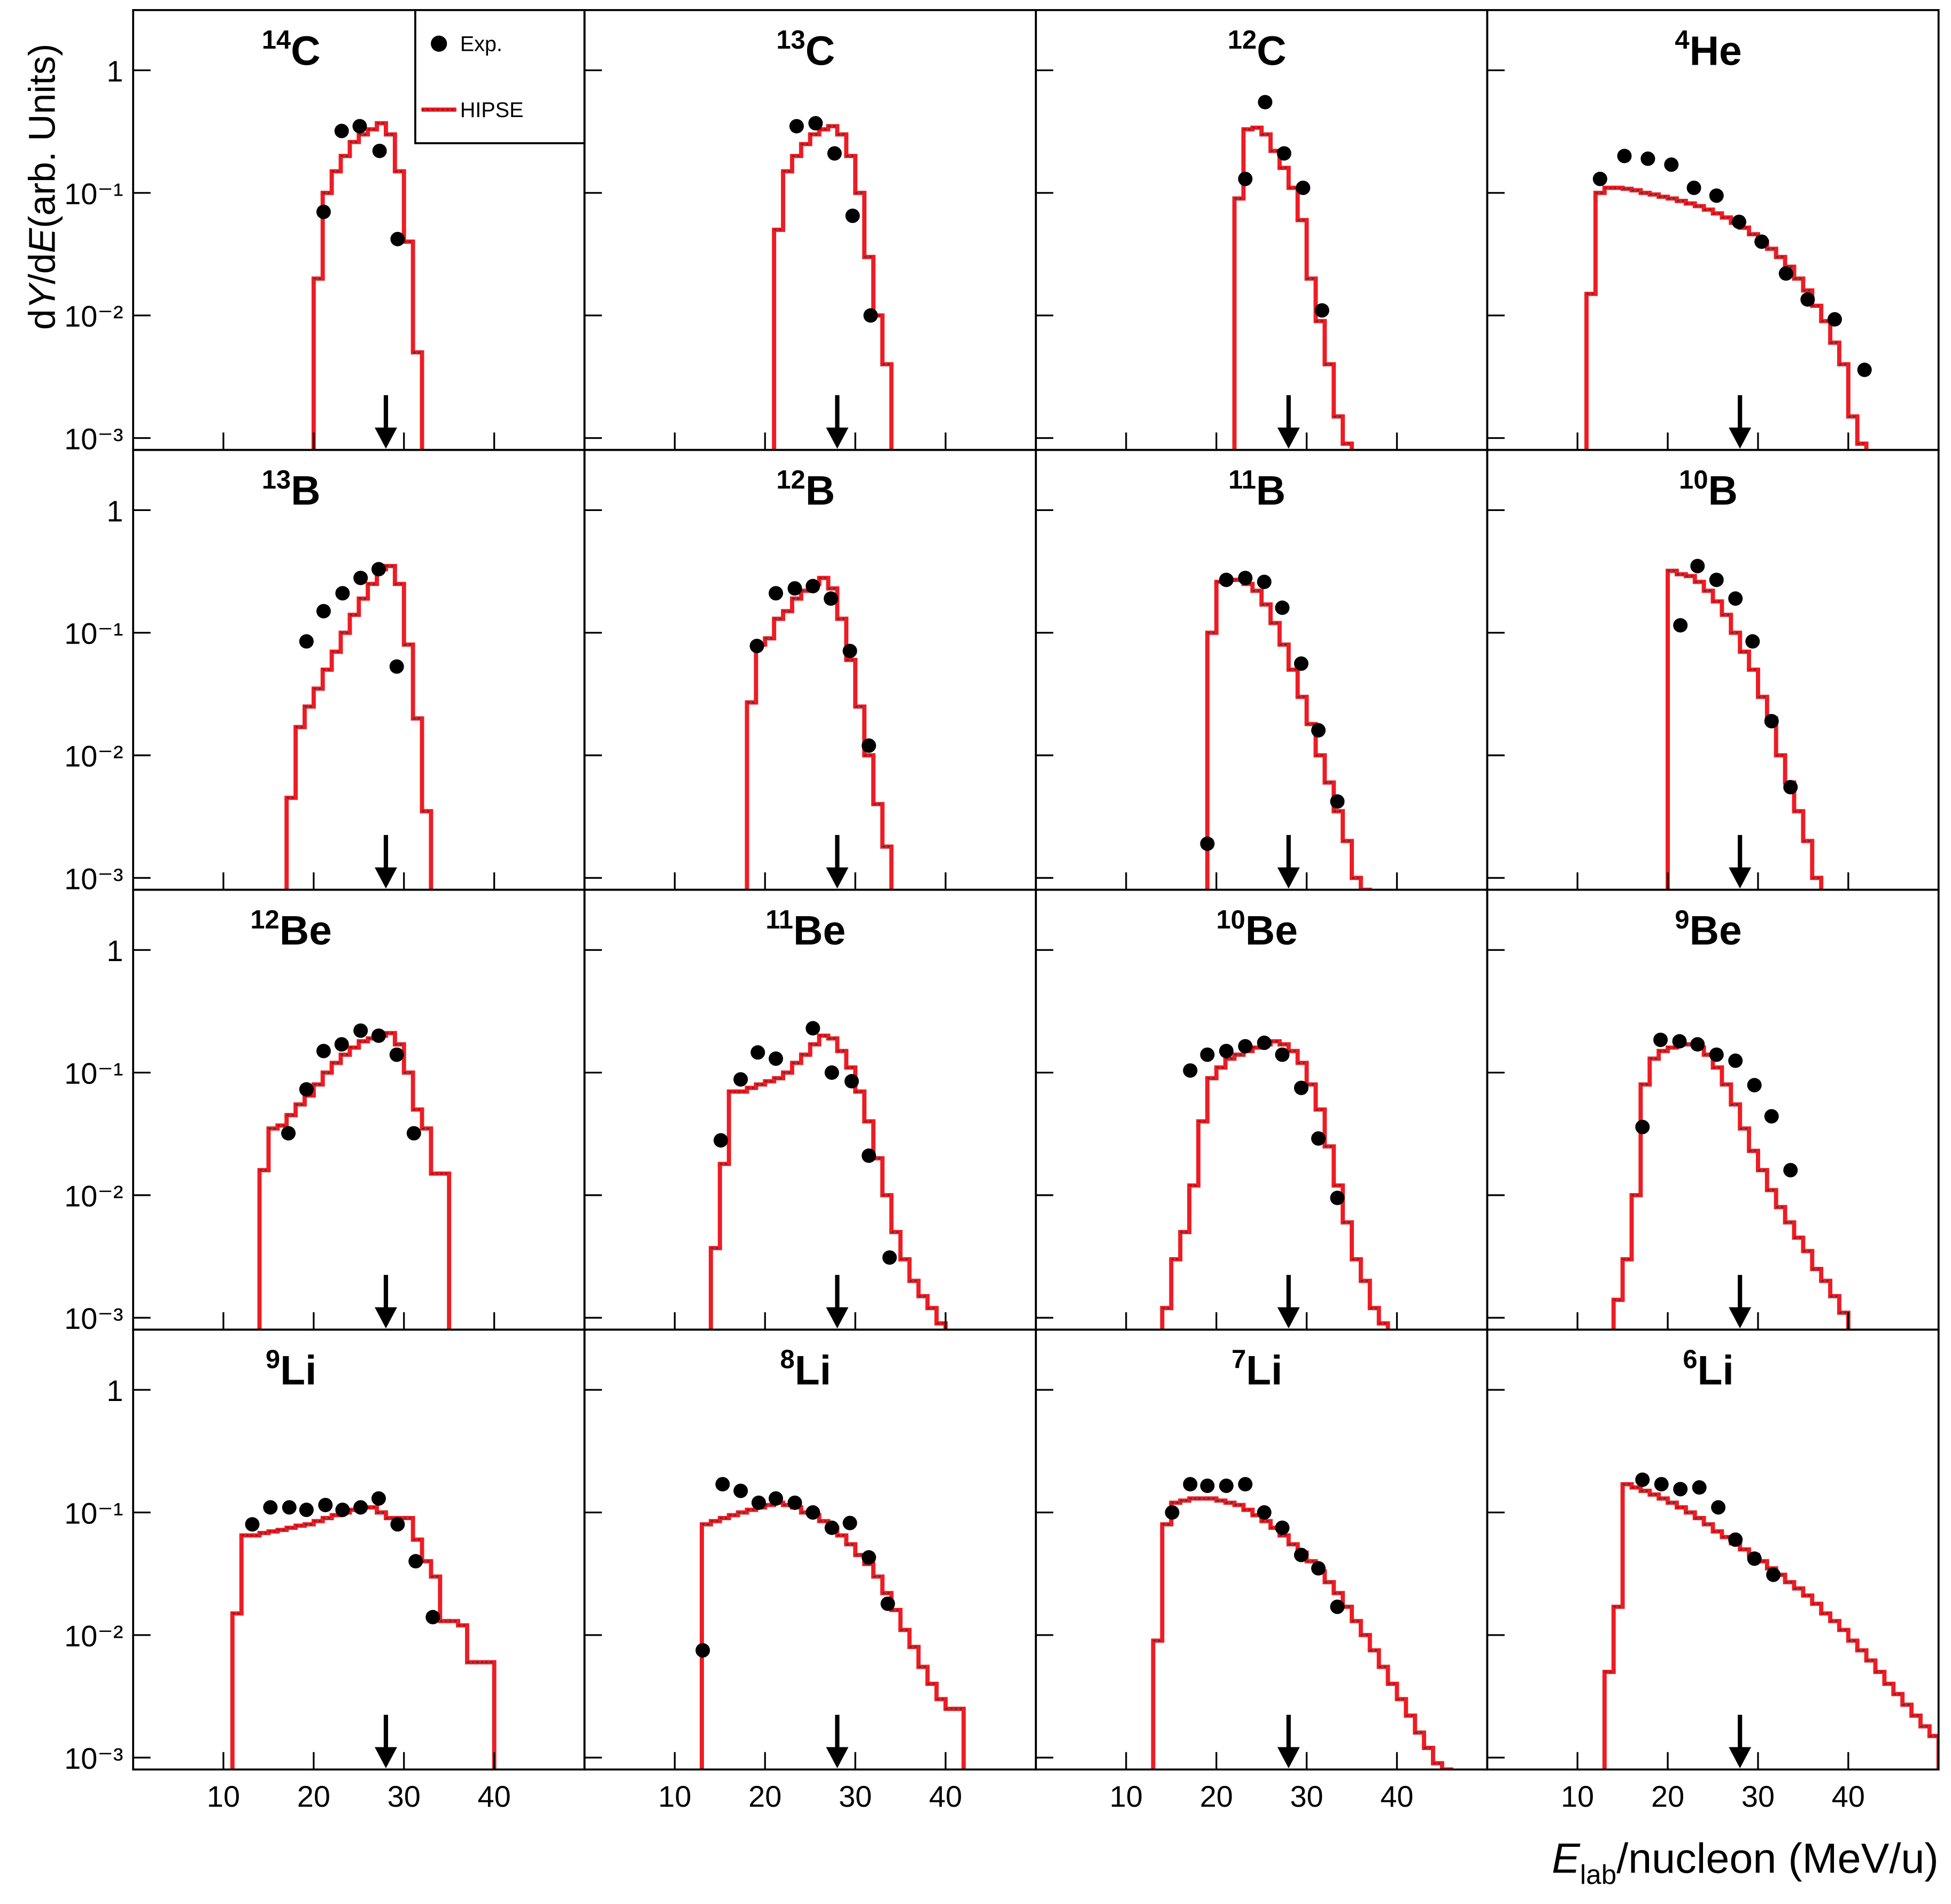  What do you see at coordinates (764, 1796) in the screenshot?
I see `x-tick-label: 20` at bounding box center [764, 1796].